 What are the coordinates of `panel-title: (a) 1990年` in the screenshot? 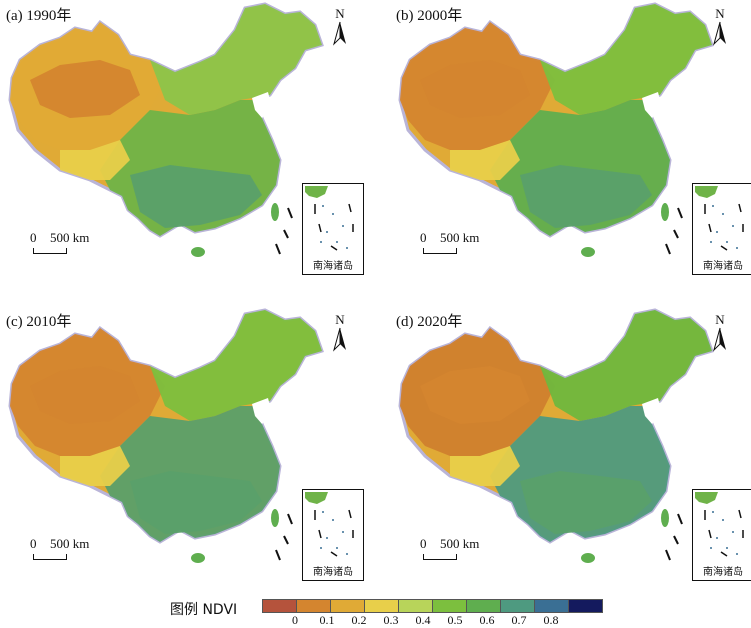 It's located at (39, 16).